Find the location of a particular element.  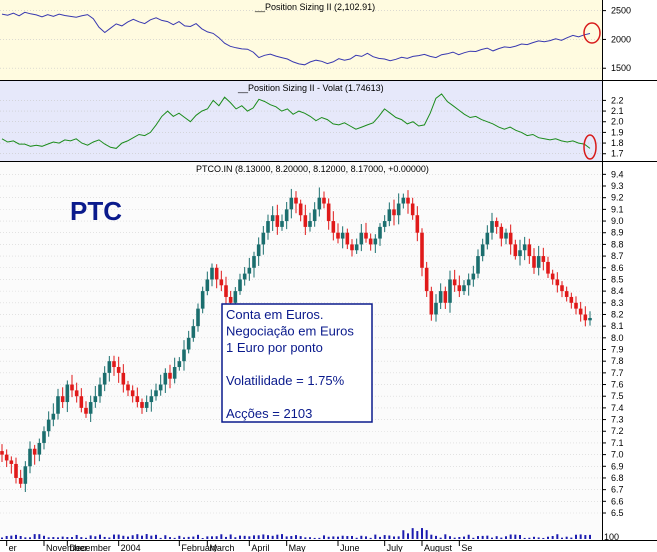

x-tick-label: March is located at coordinates (221, 547).